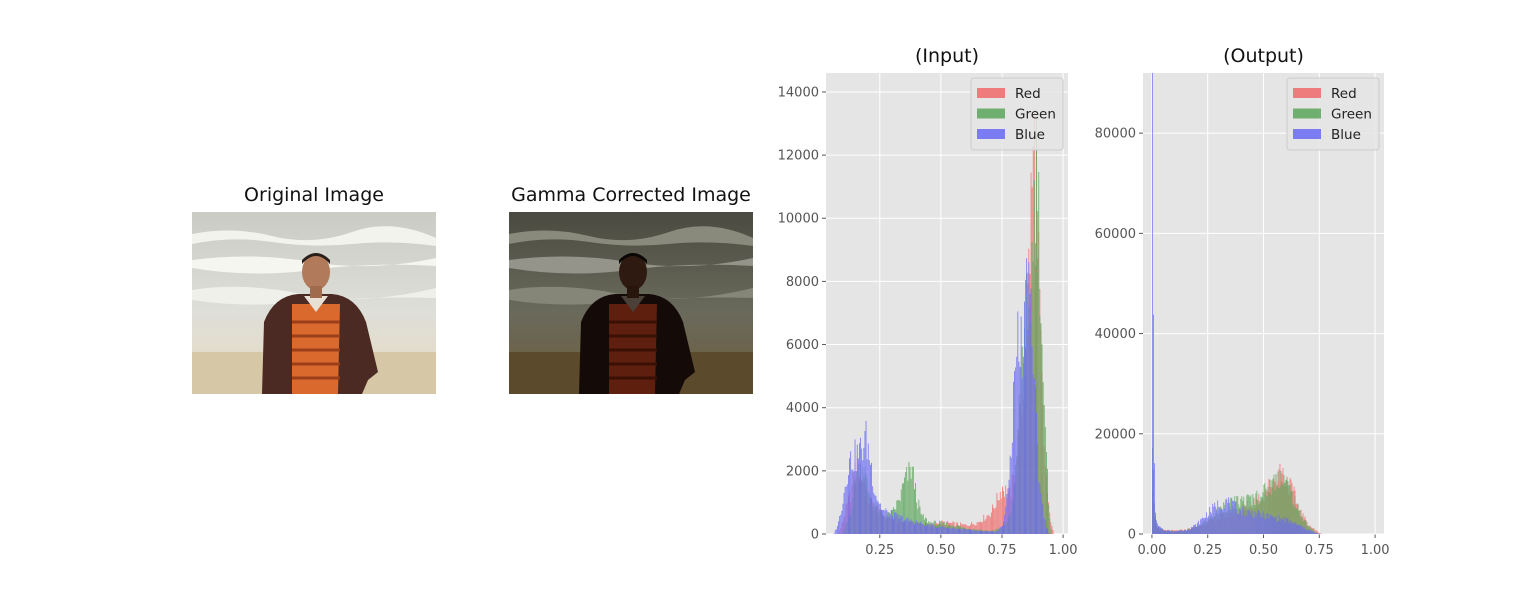 This screenshot has width=1539, height=600. Describe the element at coordinates (947, 323) in the screenshot. I see `input-series-green` at that location.